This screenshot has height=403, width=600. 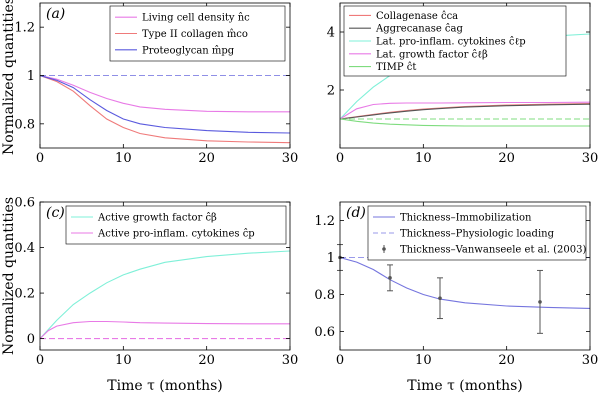 I want to click on y-tick-label: 0.2, so click(x=24, y=294).